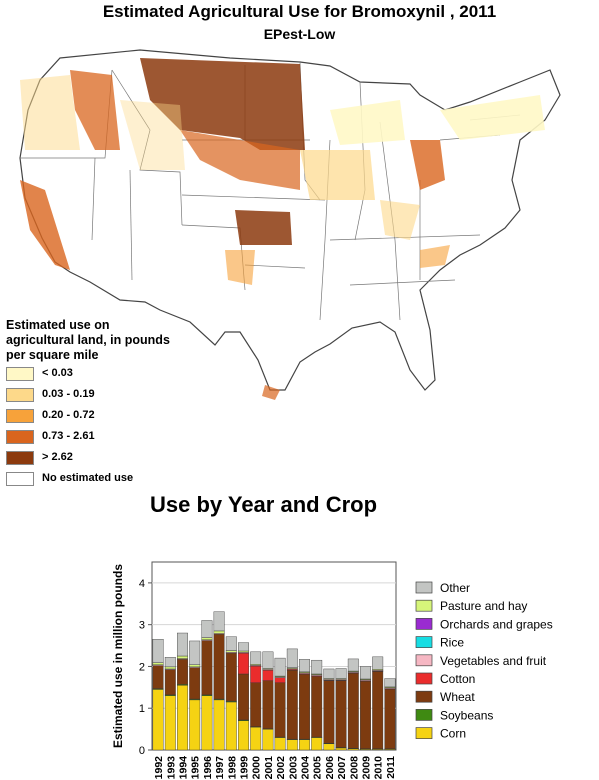  Describe the element at coordinates (57, 457) in the screenshot. I see `map-legend-label: > 2.62` at that location.